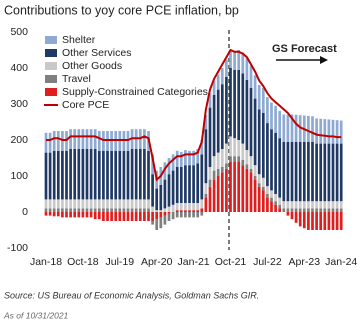 The height and width of the screenshot is (327, 364). I want to click on y-tick-label: 100, so click(19, 176).